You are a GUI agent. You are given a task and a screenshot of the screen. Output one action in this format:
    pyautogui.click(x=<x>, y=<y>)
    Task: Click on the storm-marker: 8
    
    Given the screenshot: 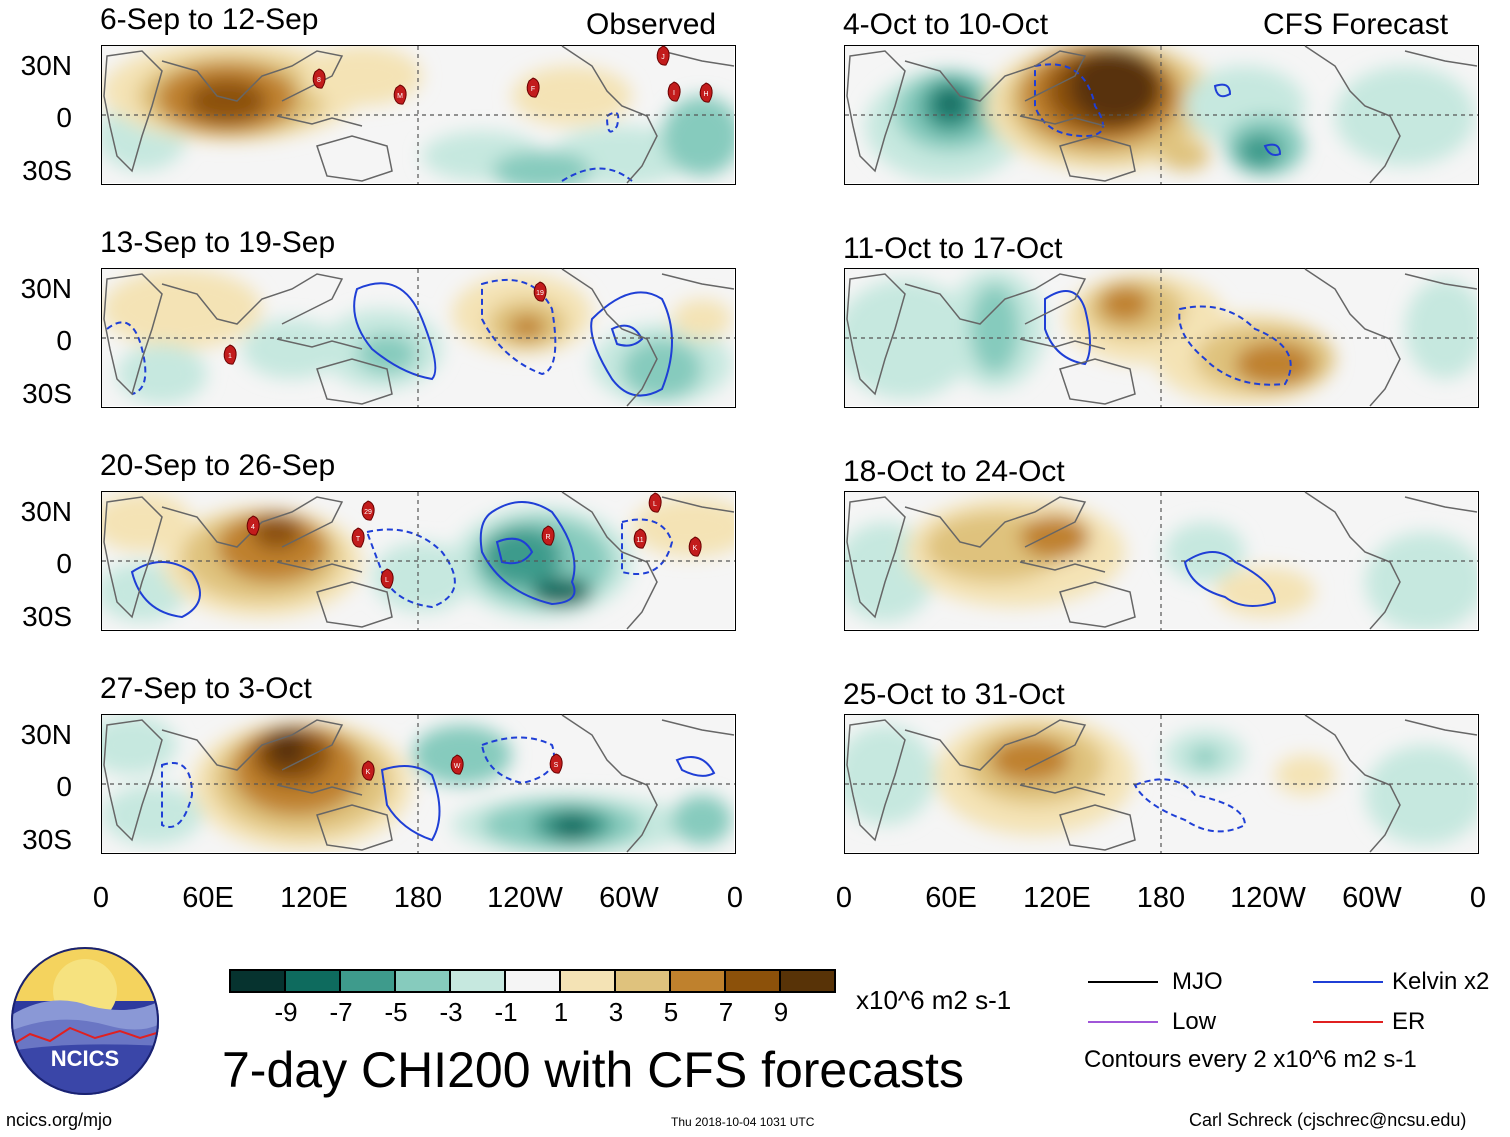 What is the action you would take?
    pyautogui.click(x=319, y=81)
    